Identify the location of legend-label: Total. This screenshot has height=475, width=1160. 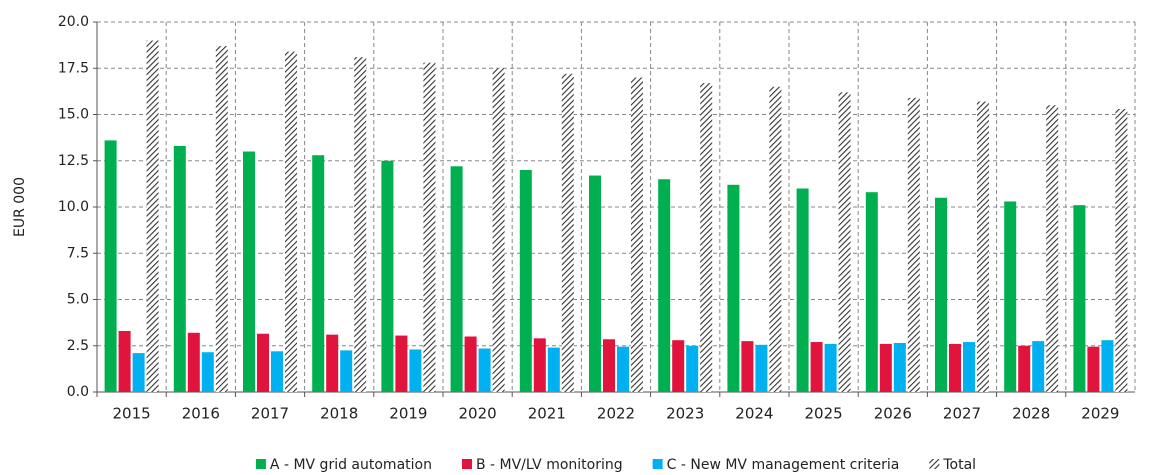
(959, 465).